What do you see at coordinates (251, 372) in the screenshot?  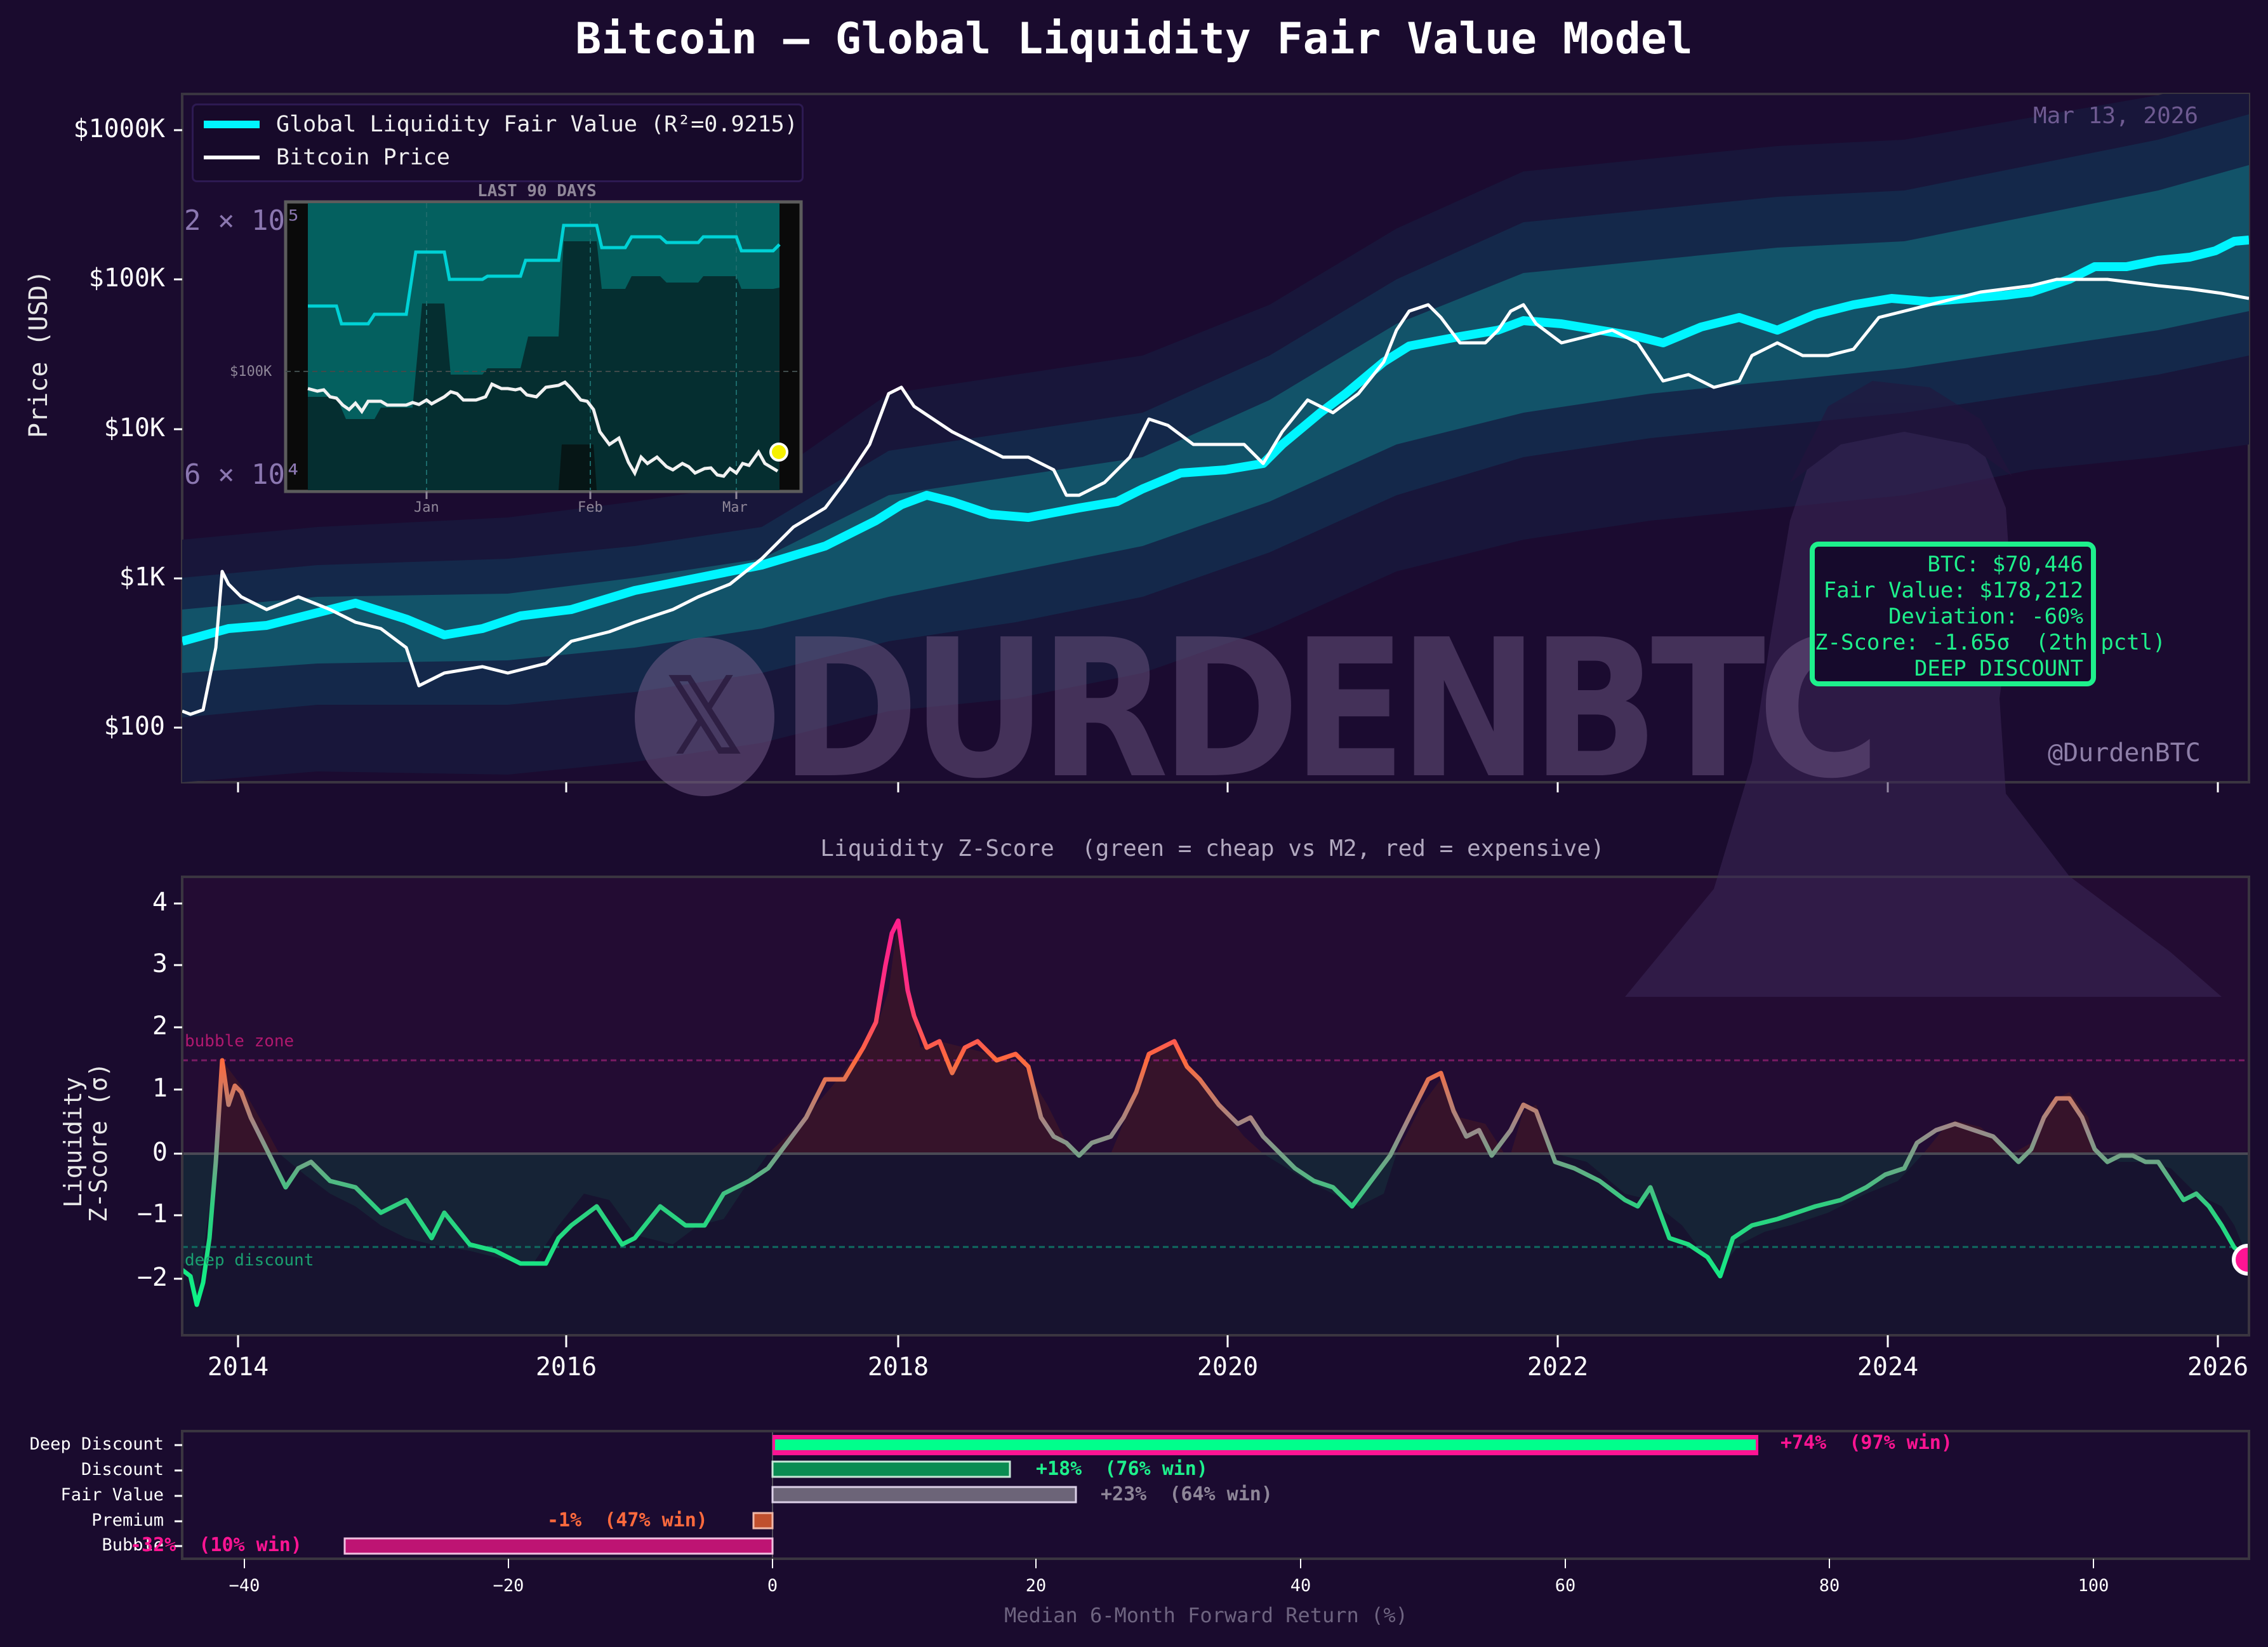 I see `inset-y-tick-100k: $100K` at bounding box center [251, 372].